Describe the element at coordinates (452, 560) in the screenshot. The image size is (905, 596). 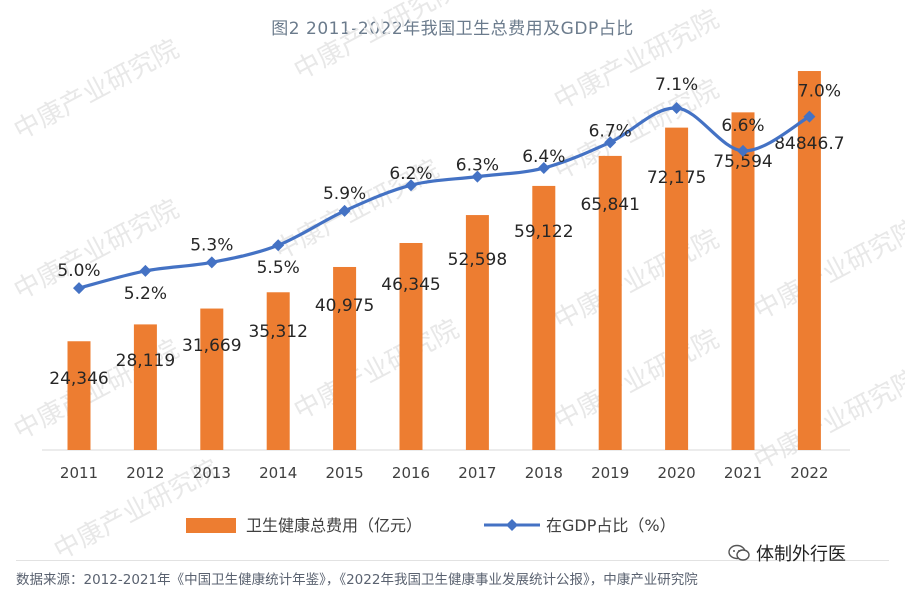
I see `footer-divider` at that location.